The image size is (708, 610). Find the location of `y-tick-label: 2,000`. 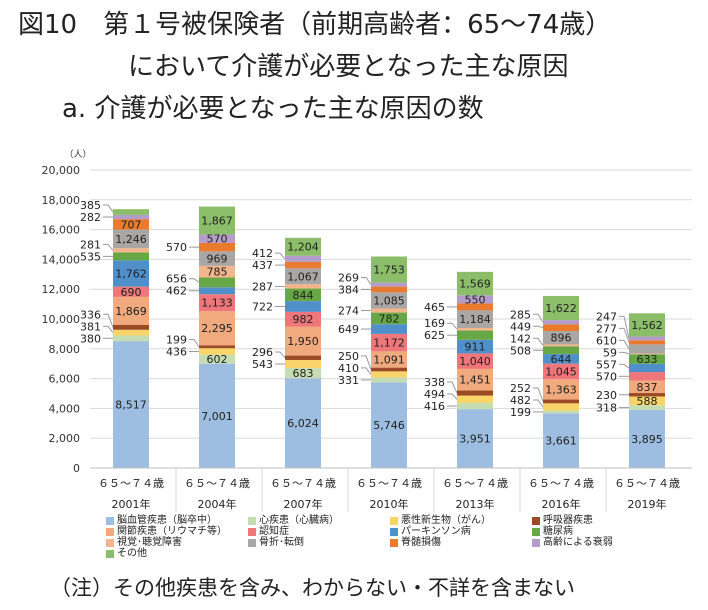

y-tick-label: 2,000 is located at coordinates (65, 438).